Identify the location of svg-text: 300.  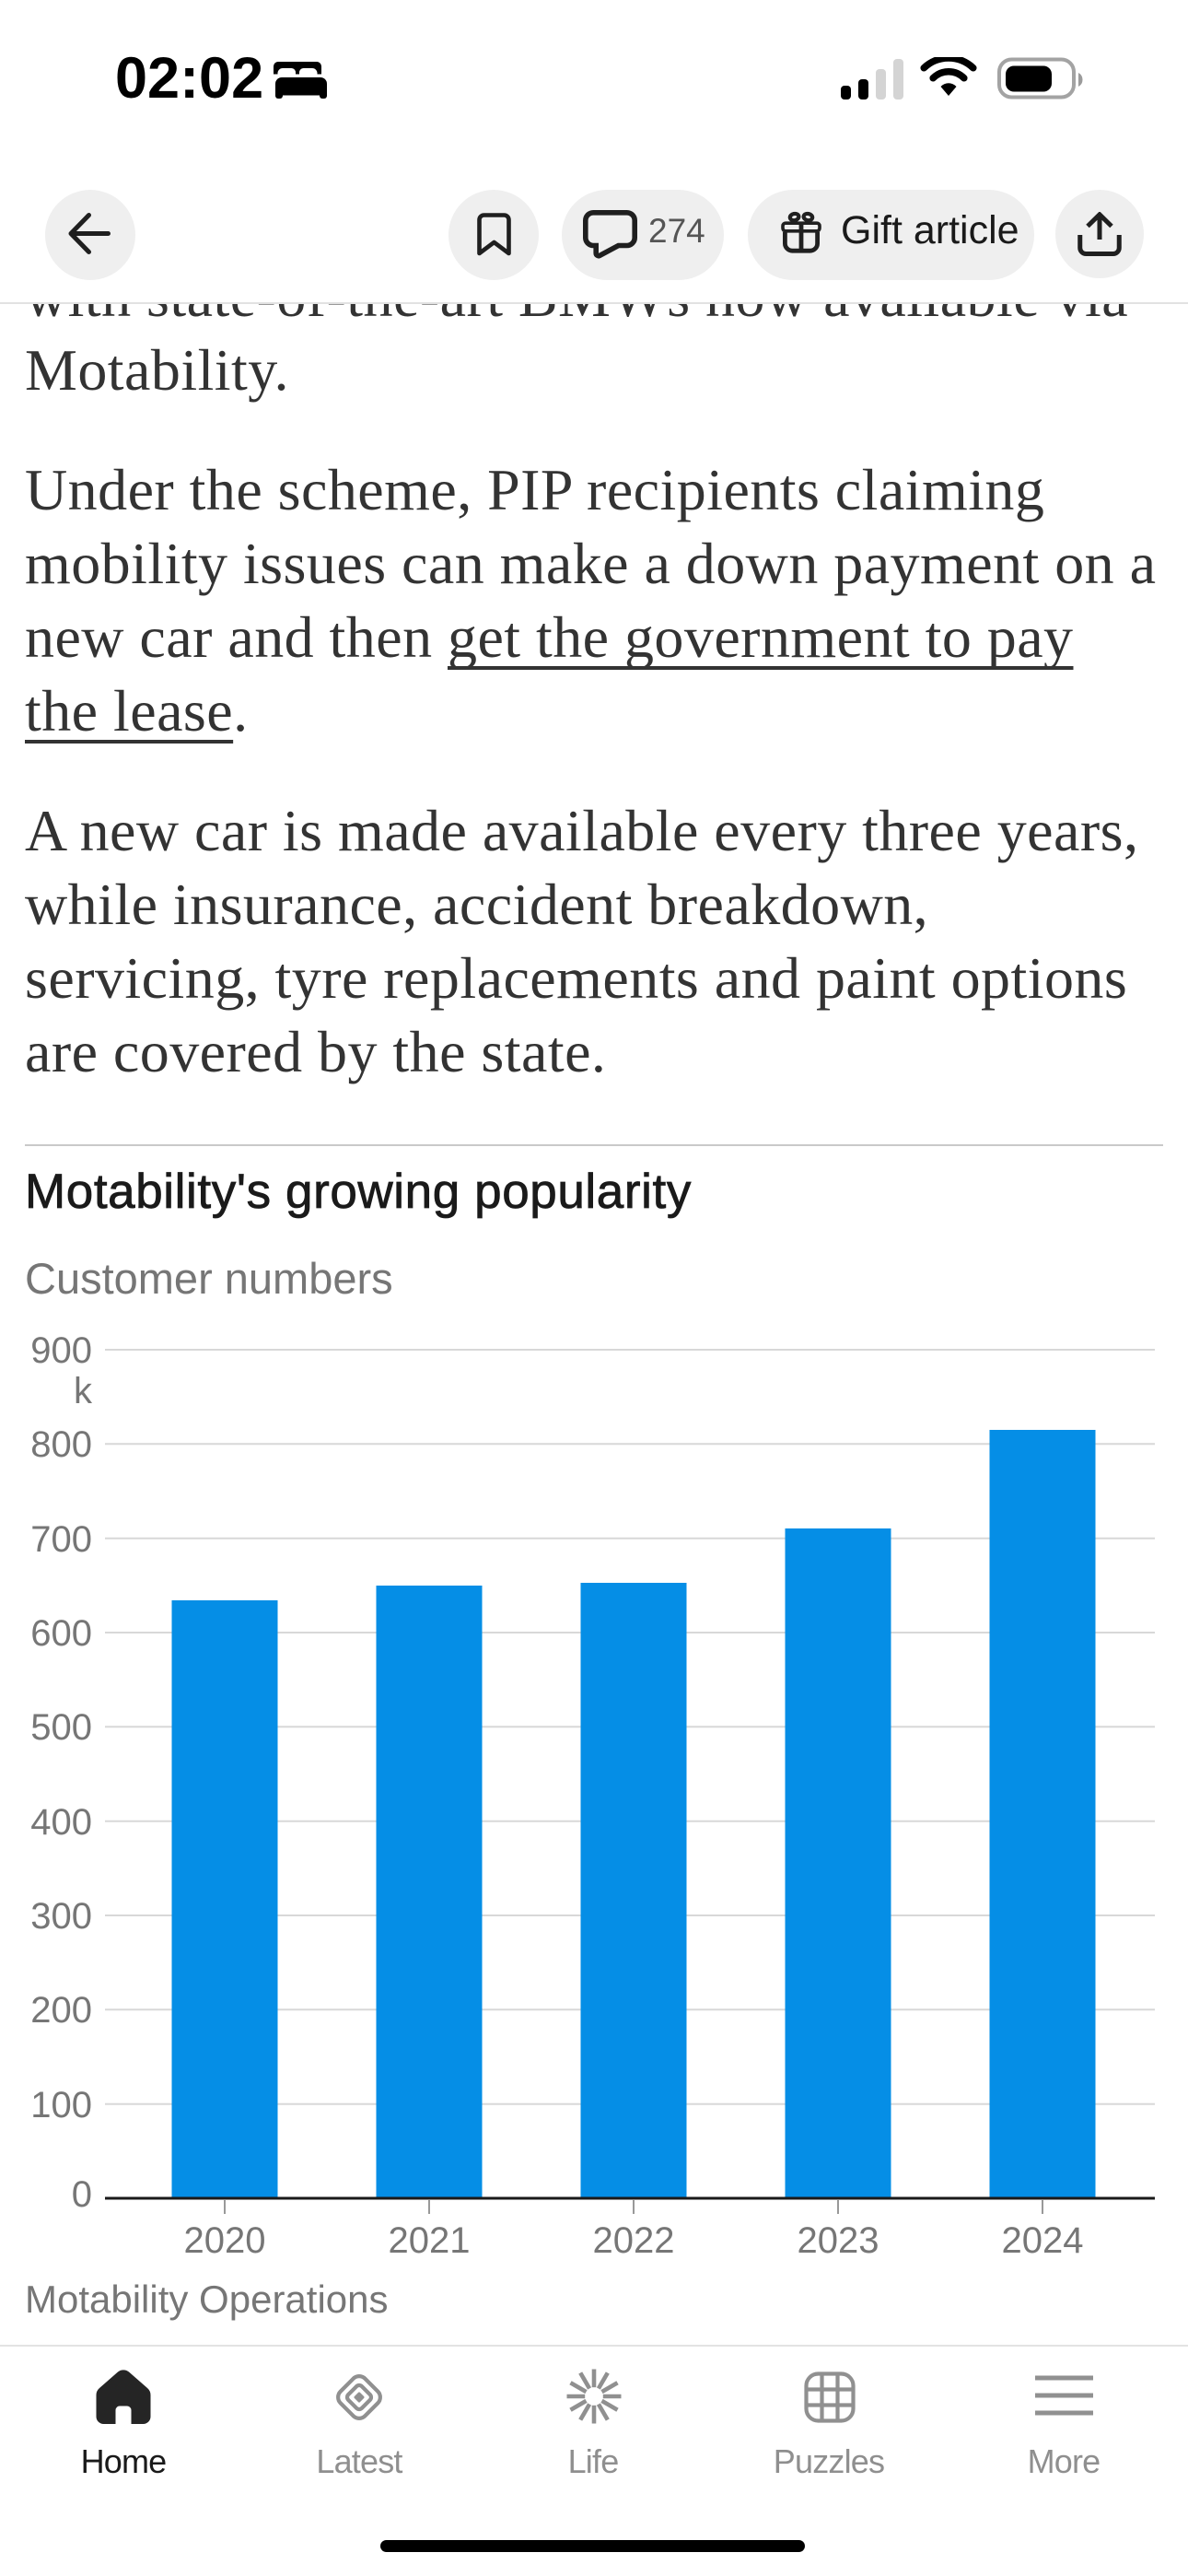
(61, 1916).